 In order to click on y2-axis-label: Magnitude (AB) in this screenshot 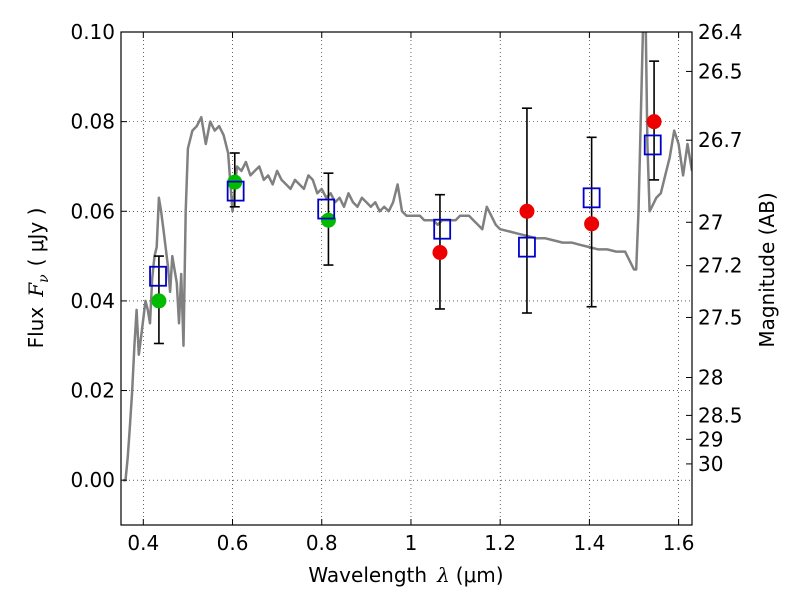, I will do `click(767, 269)`.